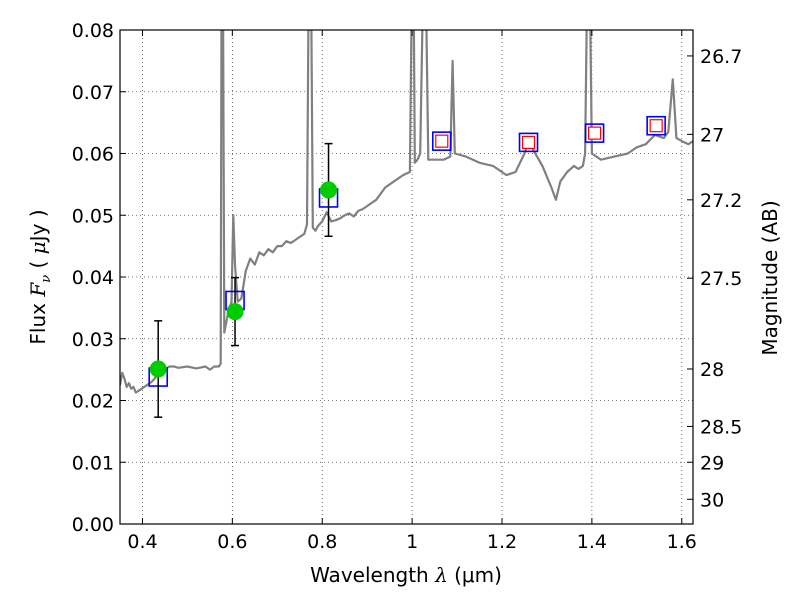  What do you see at coordinates (93, 31) in the screenshot?
I see `y-tick-label: 0.08` at bounding box center [93, 31].